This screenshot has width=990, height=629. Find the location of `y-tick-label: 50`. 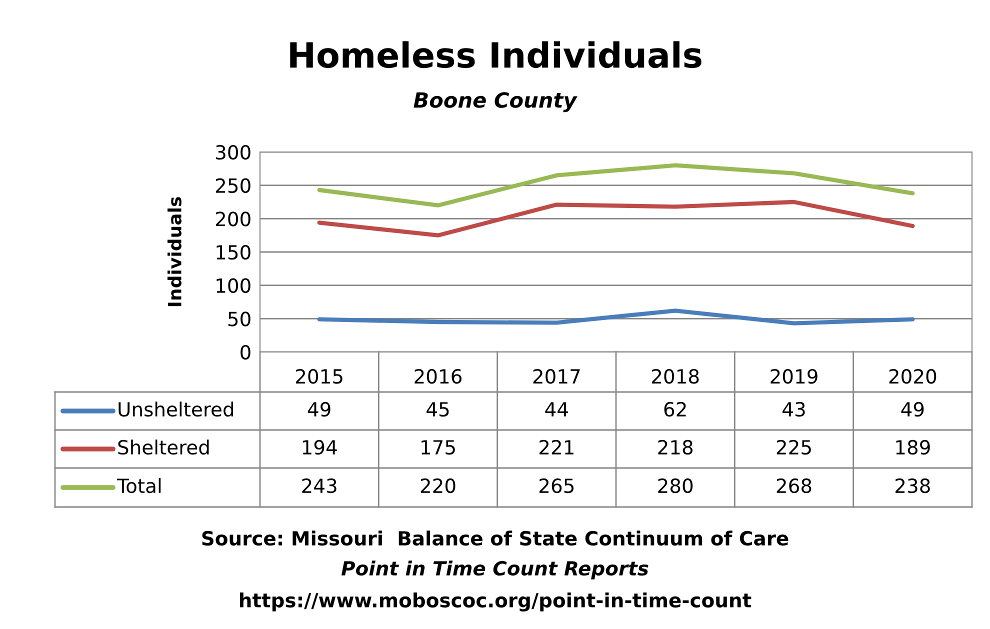

y-tick-label: 50 is located at coordinates (239, 319).